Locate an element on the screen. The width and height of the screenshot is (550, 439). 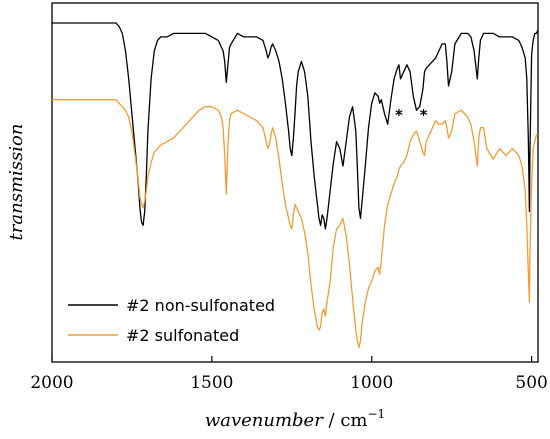
peak-marker-1: * is located at coordinates (399, 115).